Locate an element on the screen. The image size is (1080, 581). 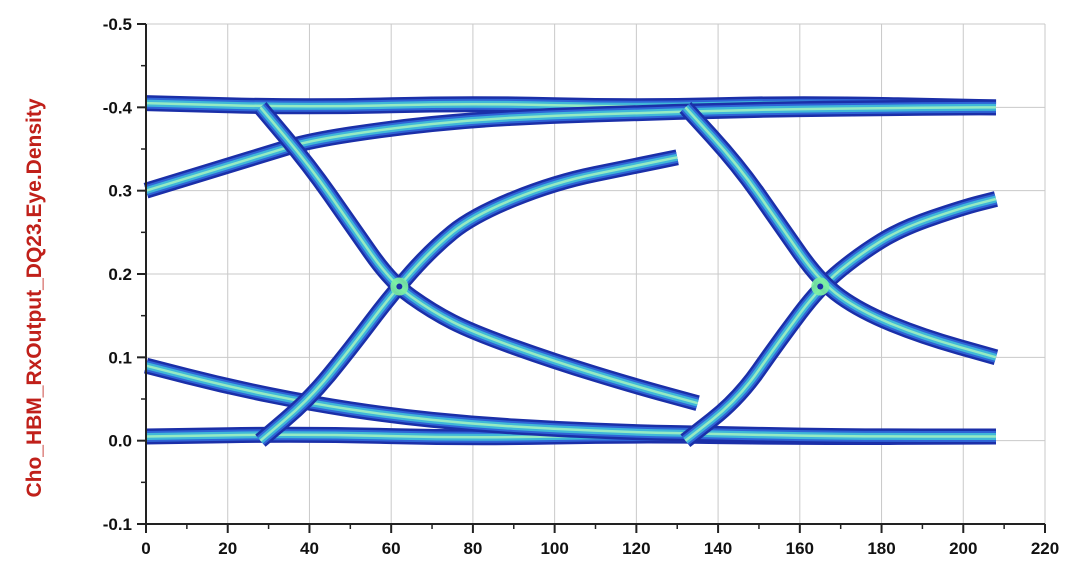
x-tick-label: 220 is located at coordinates (1045, 548).